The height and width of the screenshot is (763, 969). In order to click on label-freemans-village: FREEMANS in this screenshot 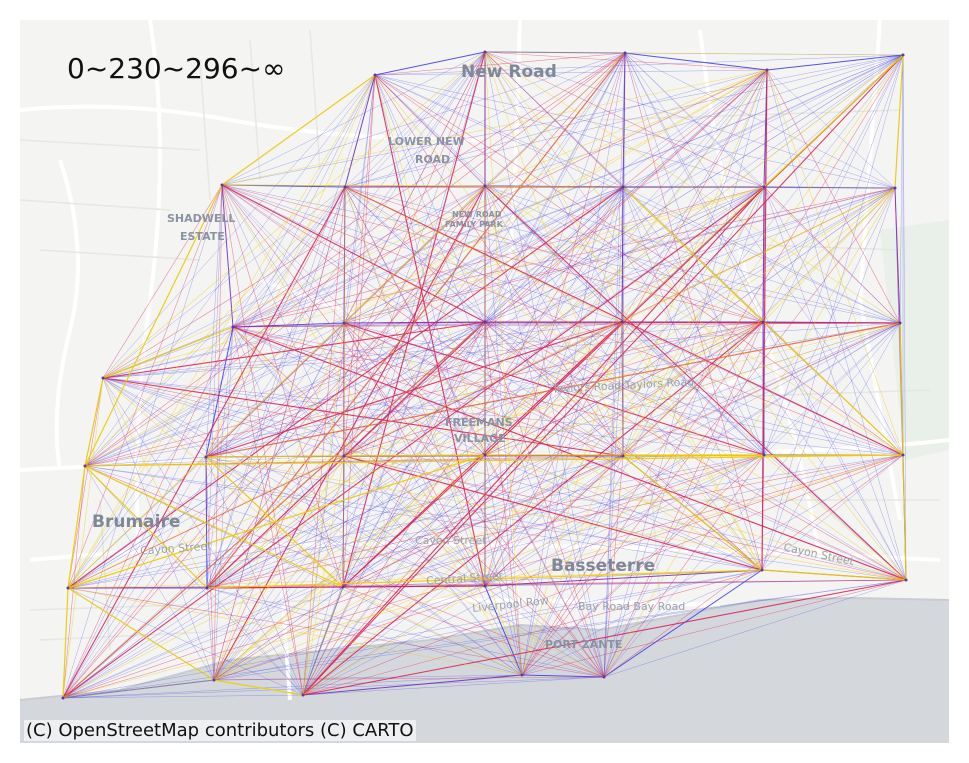, I will do `click(479, 422)`.